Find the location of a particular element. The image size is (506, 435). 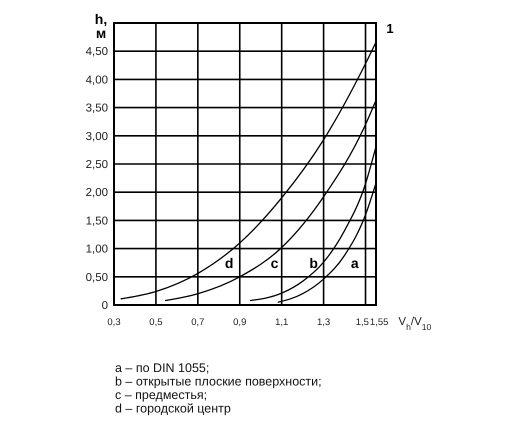

y-tick-label: 3,50 is located at coordinates (97, 108).